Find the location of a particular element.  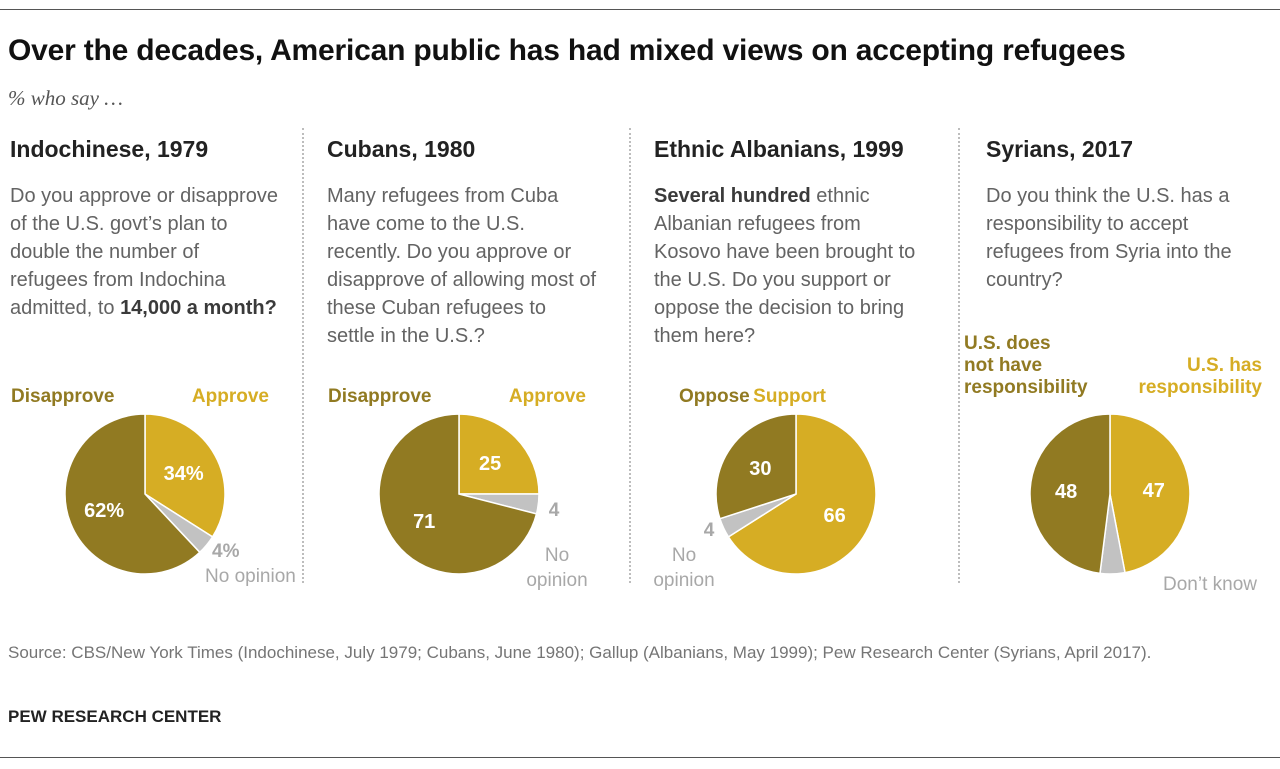

slice-value-label: 47 is located at coordinates (1154, 491).